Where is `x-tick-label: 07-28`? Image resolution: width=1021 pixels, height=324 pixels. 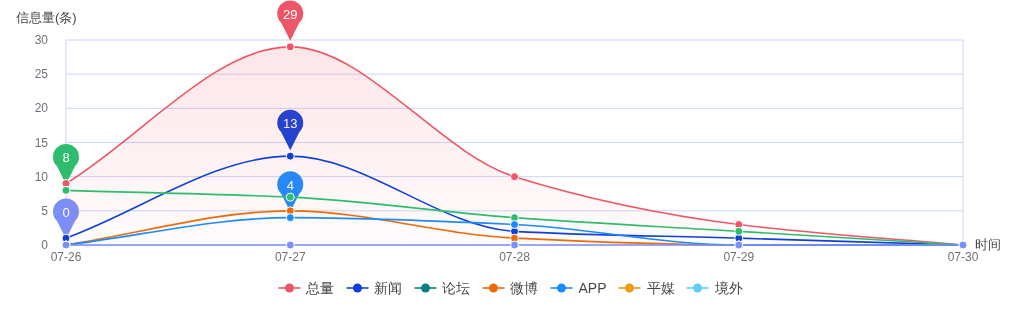 x-tick-label: 07-28 is located at coordinates (515, 257).